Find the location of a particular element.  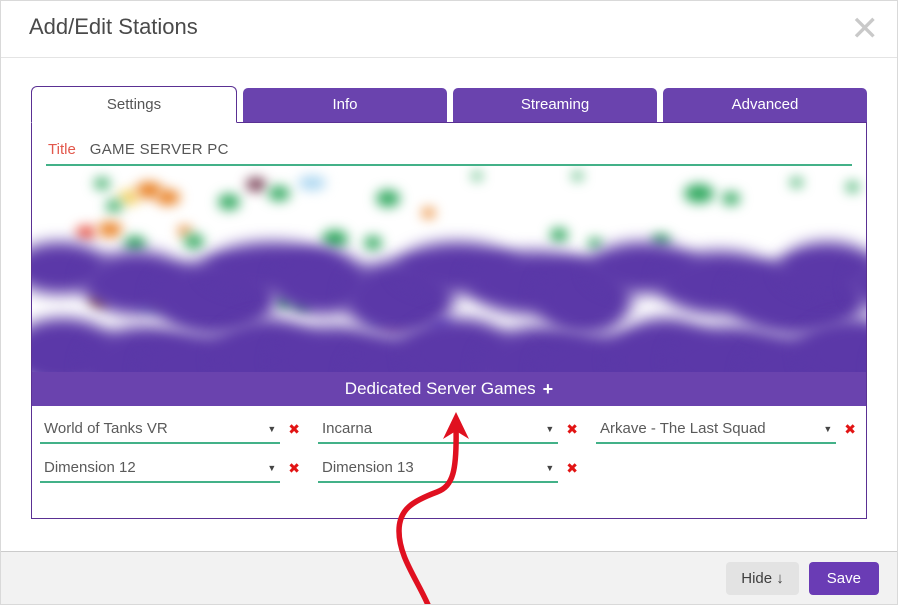

close-icon: ✕ is located at coordinates (865, 29).